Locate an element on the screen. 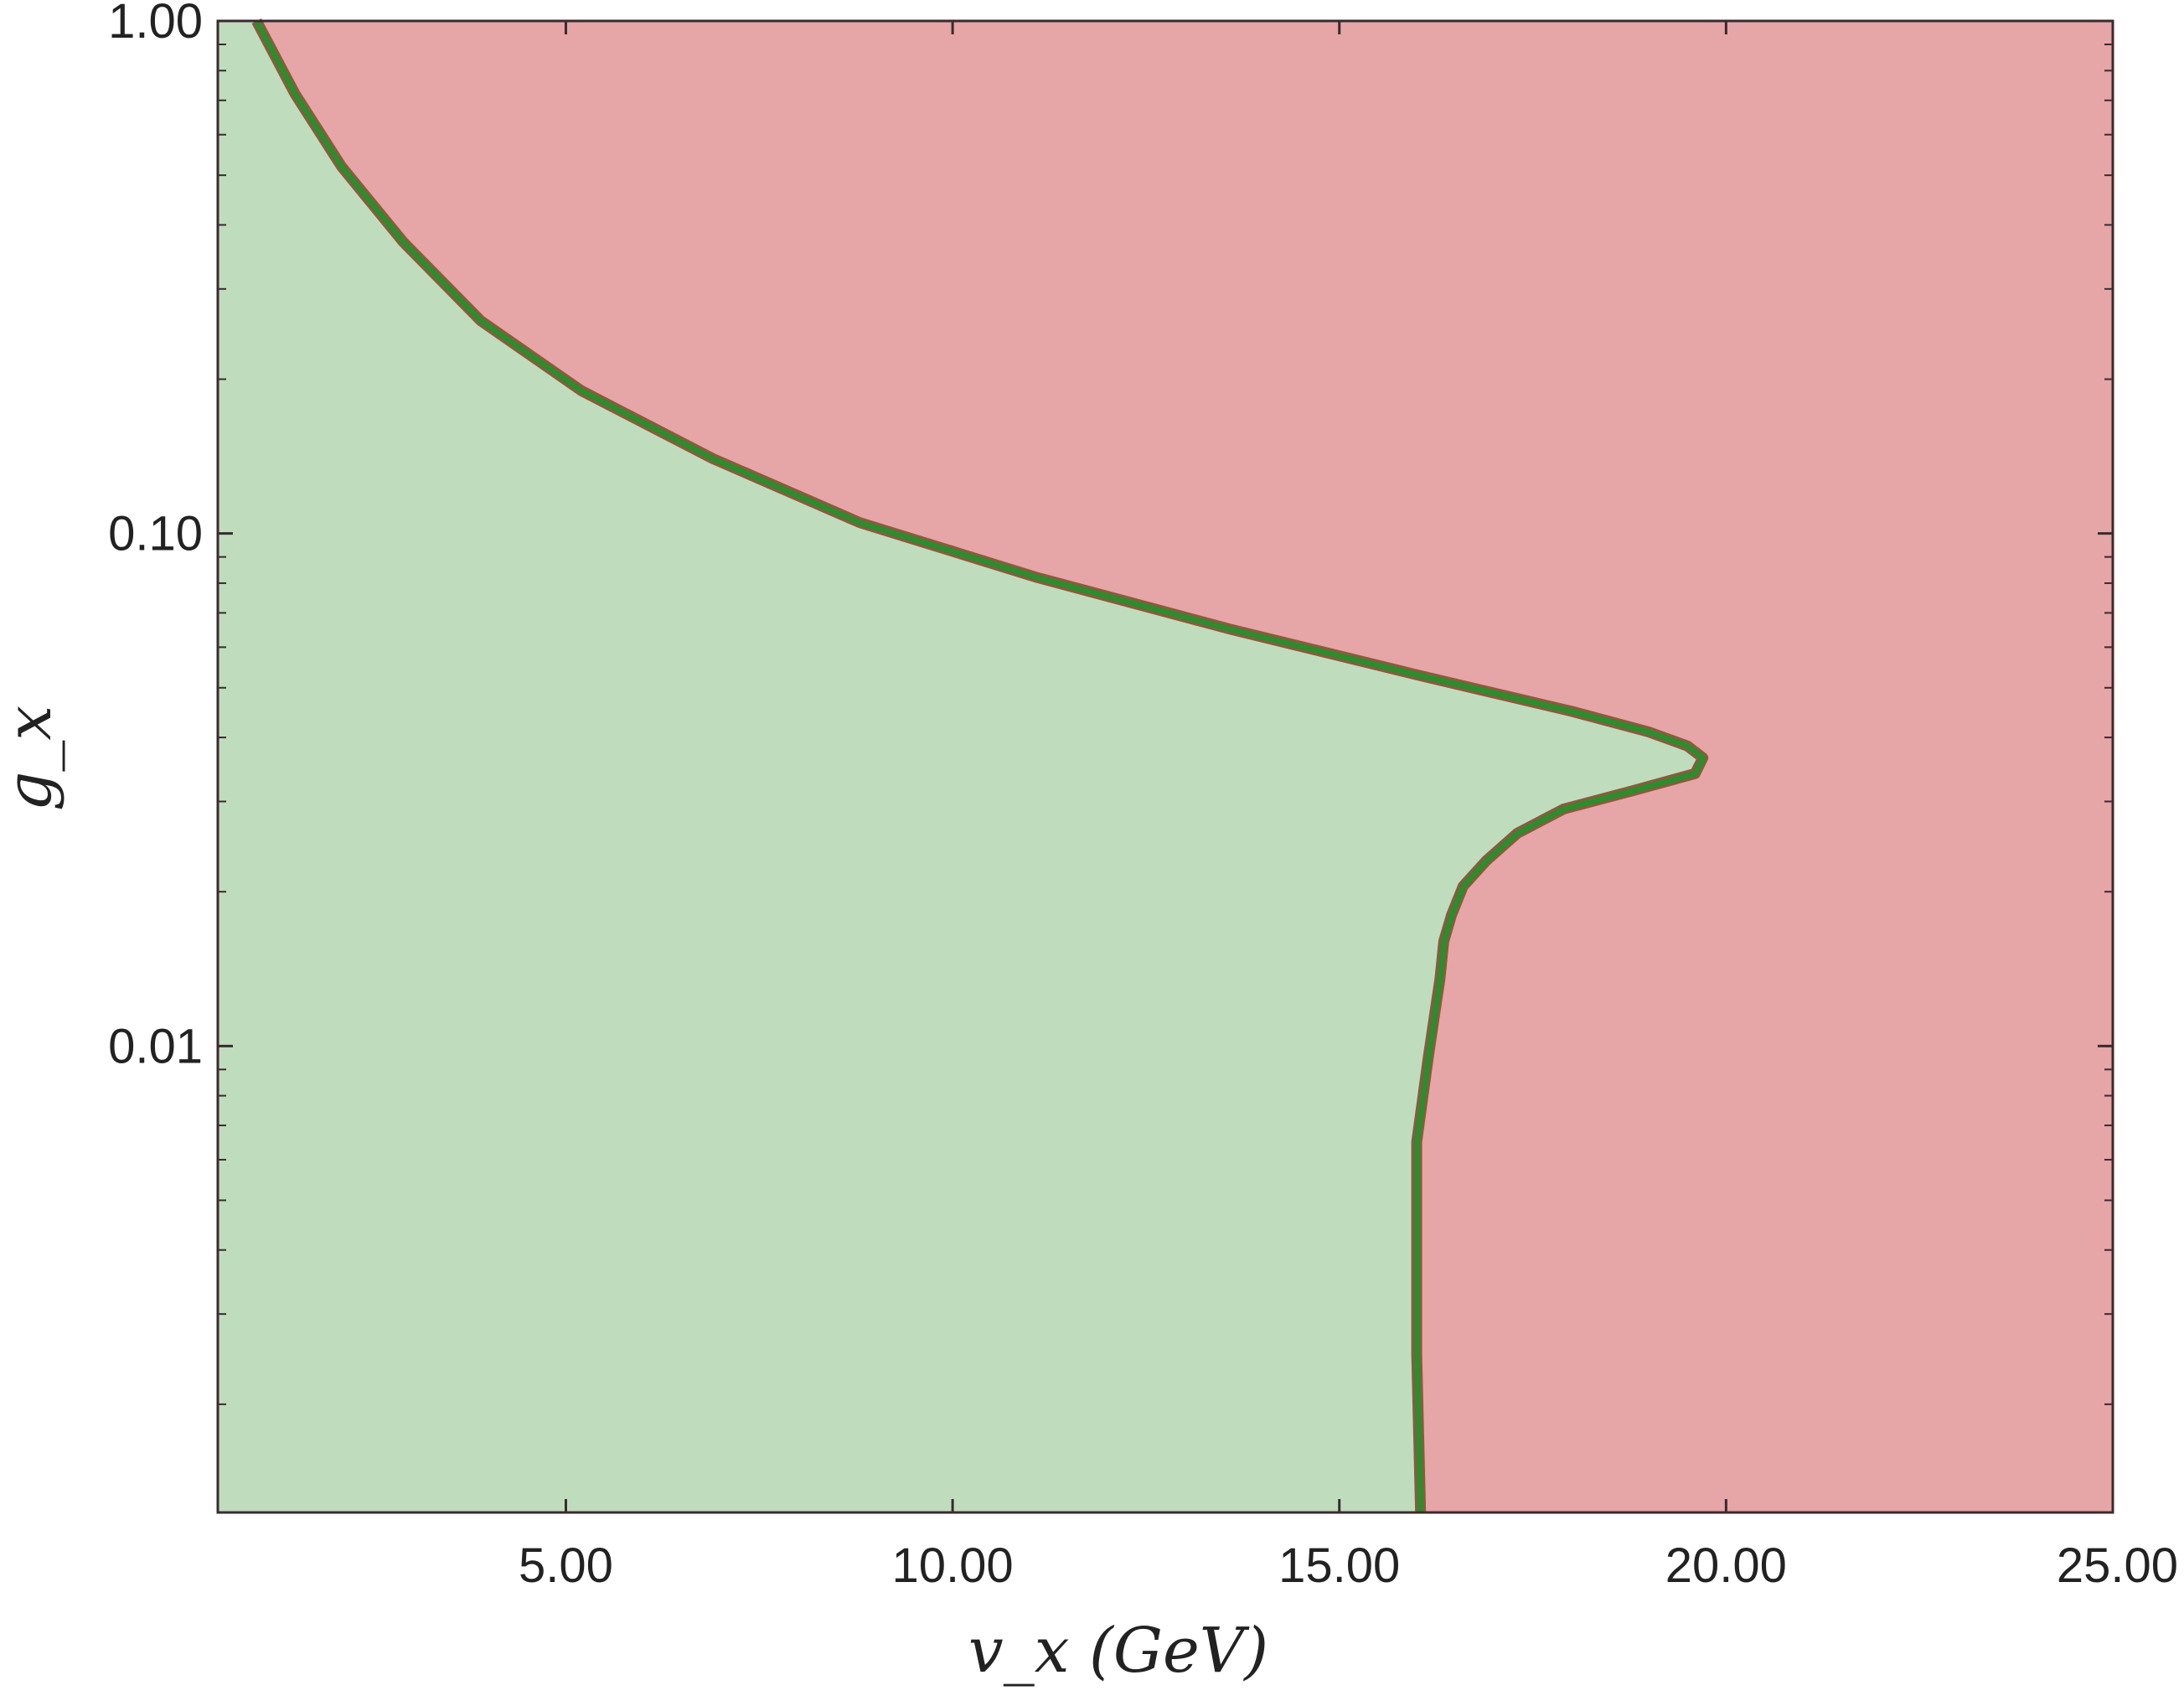  y-tick-label: 0.01 is located at coordinates (155, 1046).